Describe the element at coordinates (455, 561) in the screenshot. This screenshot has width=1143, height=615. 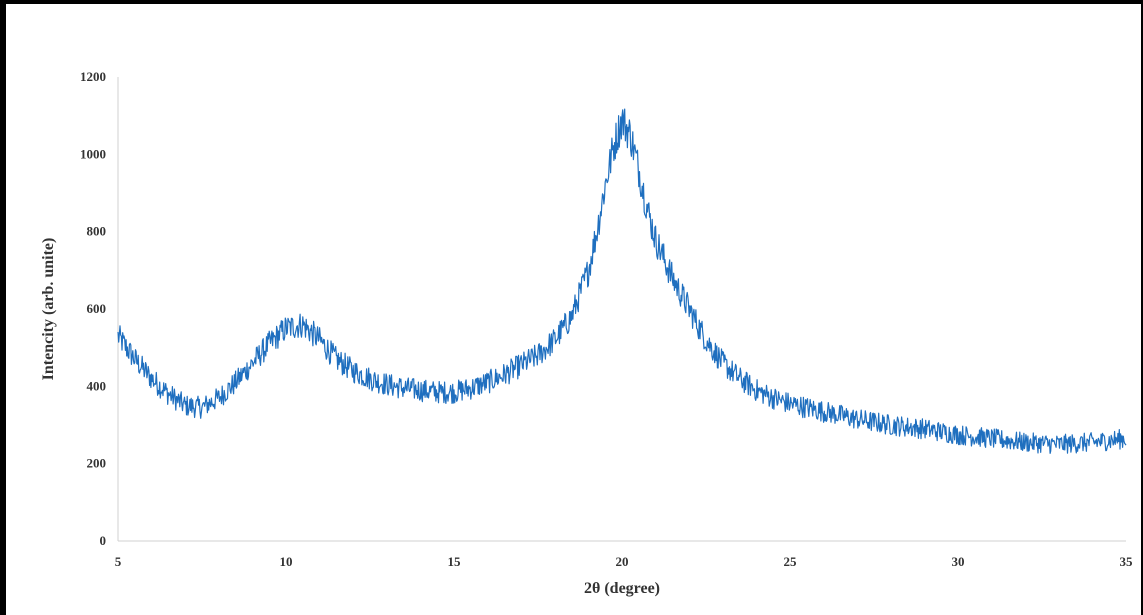
I see `x-tick-label: 15` at that location.